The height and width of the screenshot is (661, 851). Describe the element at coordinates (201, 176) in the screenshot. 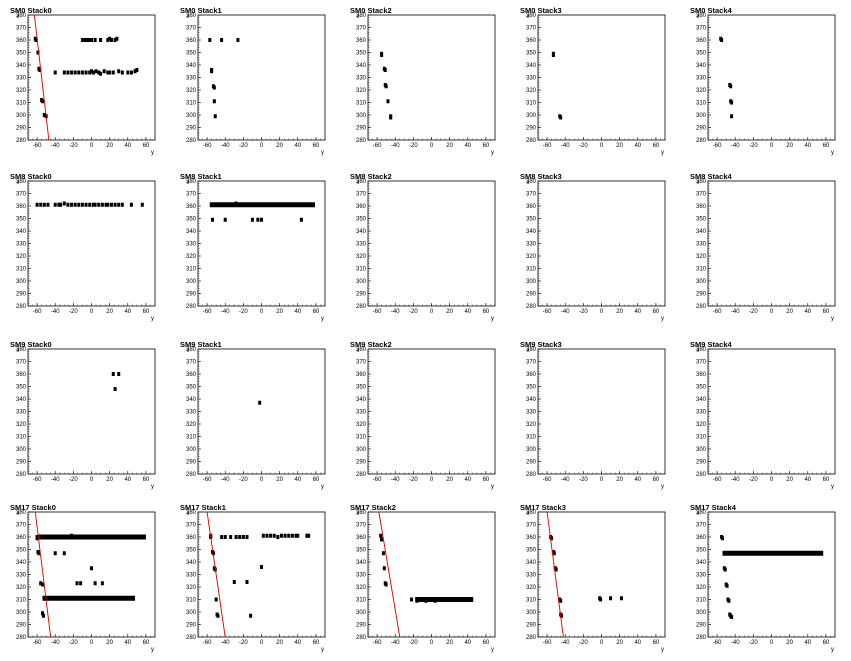

I see `panel-title: SM8 Stack1` at that location.